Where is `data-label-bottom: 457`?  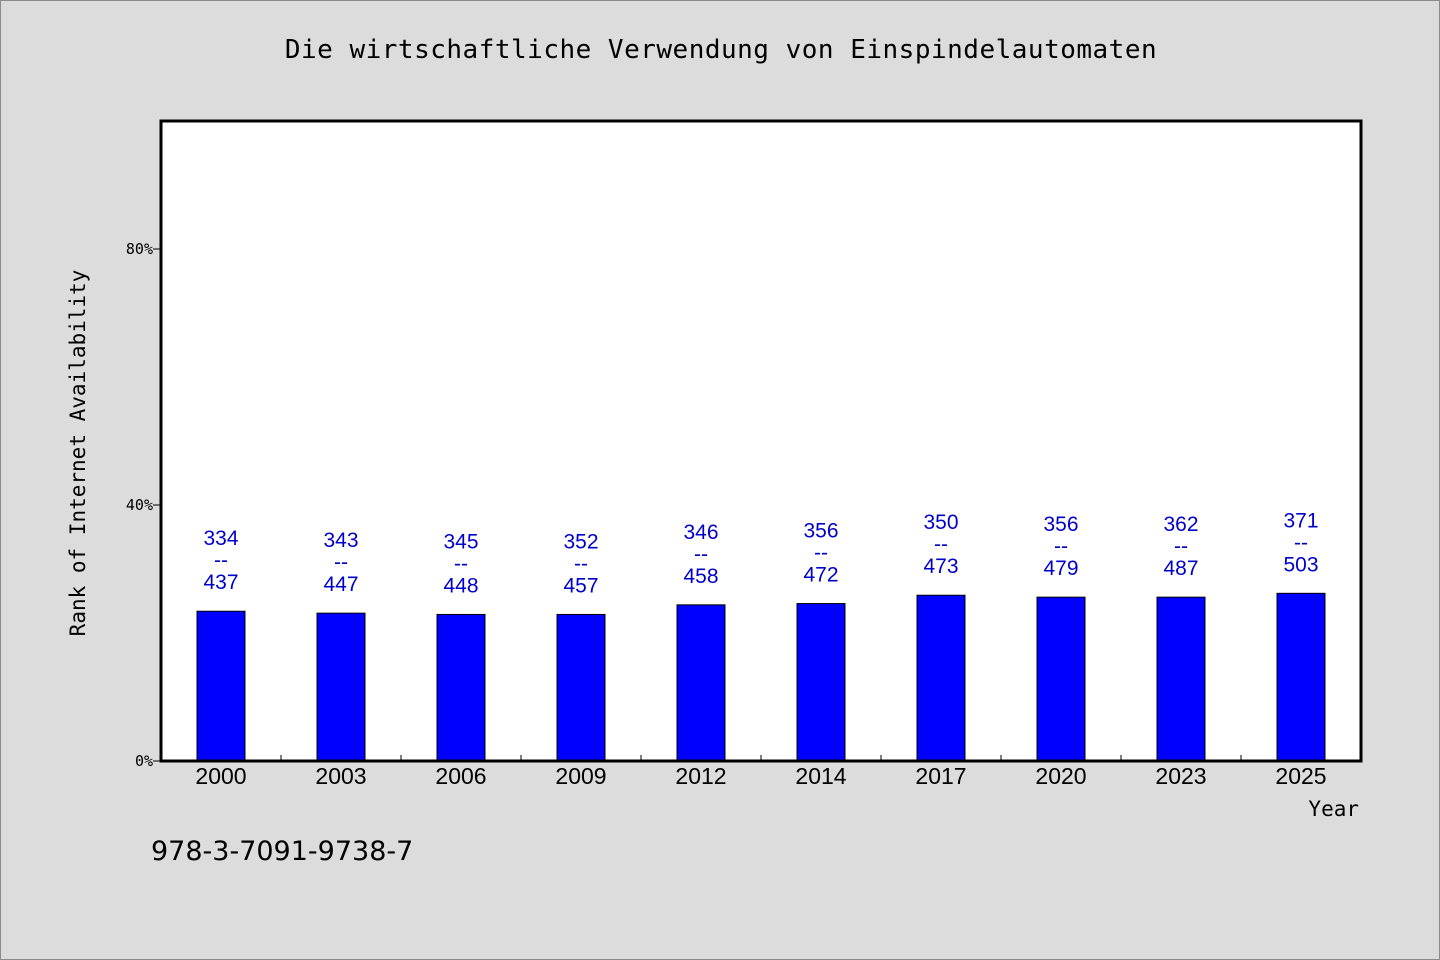
data-label-bottom: 457 is located at coordinates (580, 585).